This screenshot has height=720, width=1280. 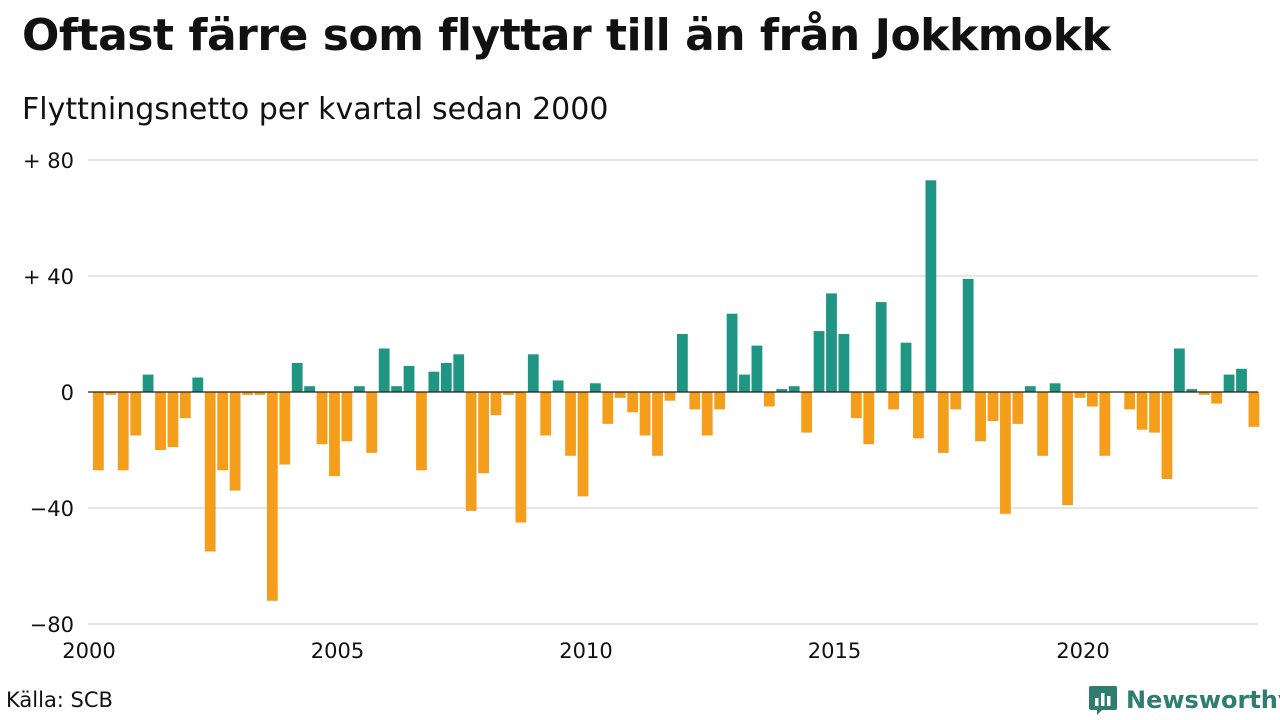 I want to click on y-tick-label: −40, so click(x=52, y=509).